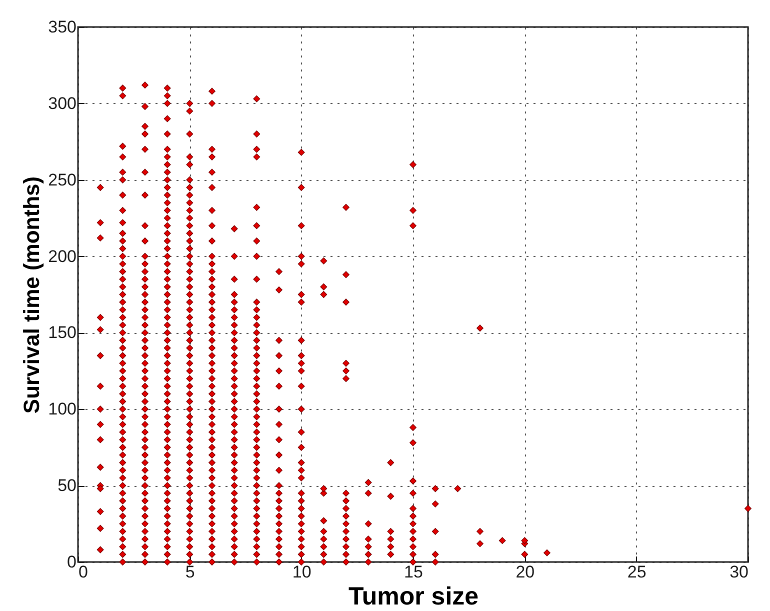  What do you see at coordinates (302, 572) in the screenshot?
I see `x-tick-label: 10` at bounding box center [302, 572].